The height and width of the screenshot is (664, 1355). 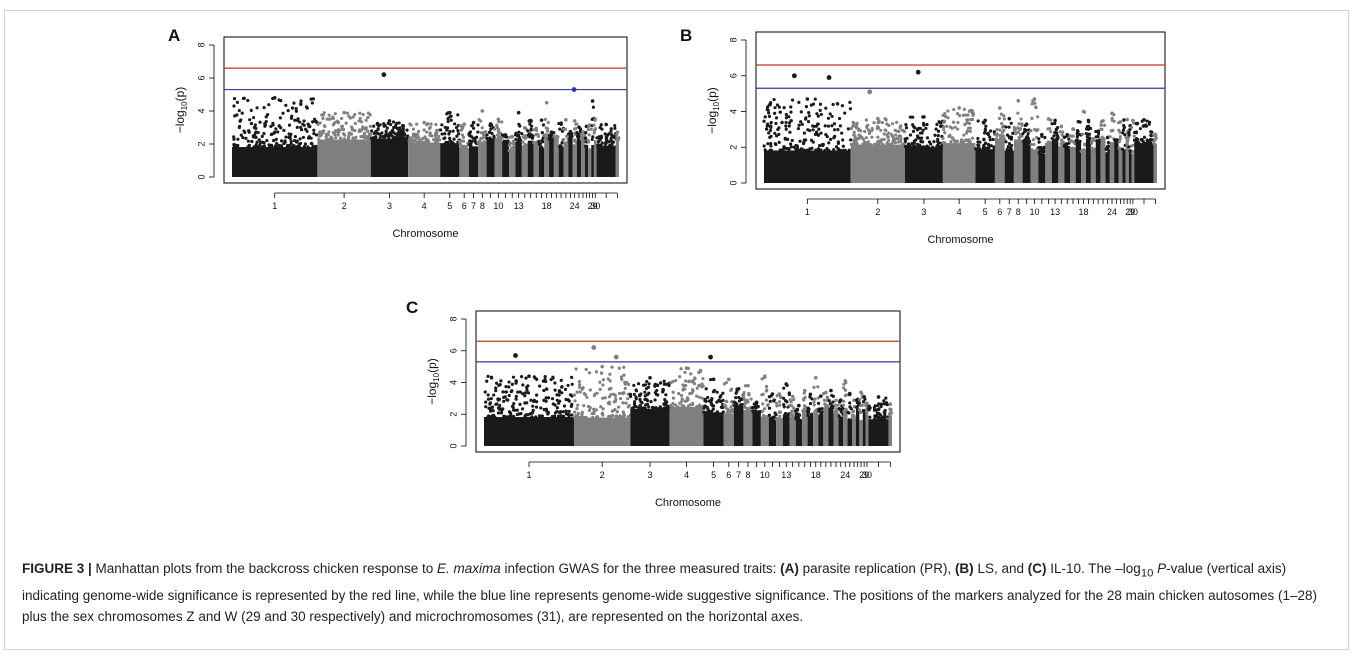 What do you see at coordinates (807, 212) in the screenshot?
I see `x-tick-label: 1` at bounding box center [807, 212].